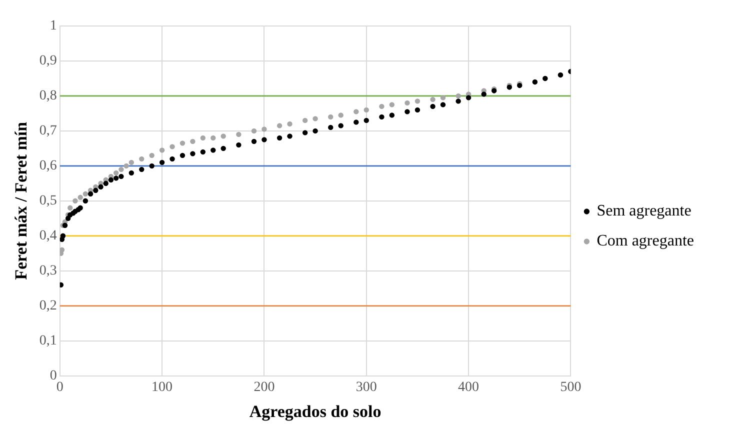 The height and width of the screenshot is (443, 740). What do you see at coordinates (21, 200) in the screenshot?
I see `y-axis-title: Feret máx / Feret mín` at bounding box center [21, 200].